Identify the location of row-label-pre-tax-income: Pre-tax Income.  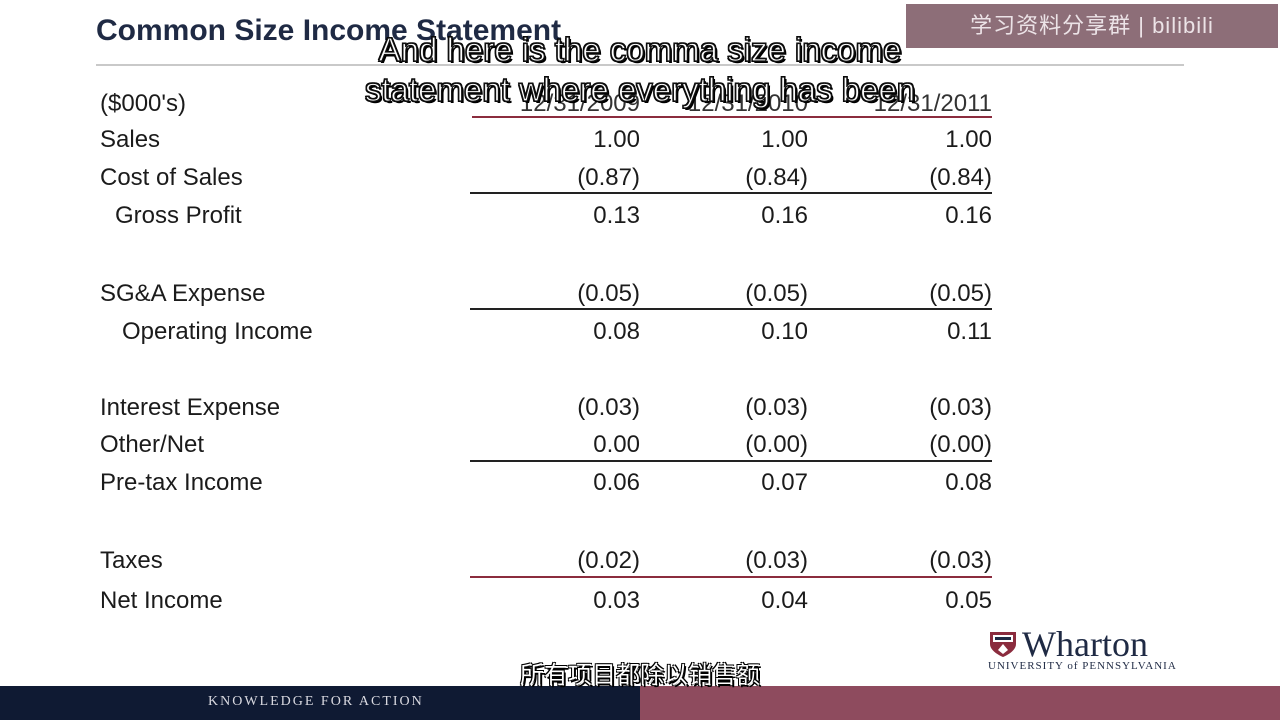
(181, 482).